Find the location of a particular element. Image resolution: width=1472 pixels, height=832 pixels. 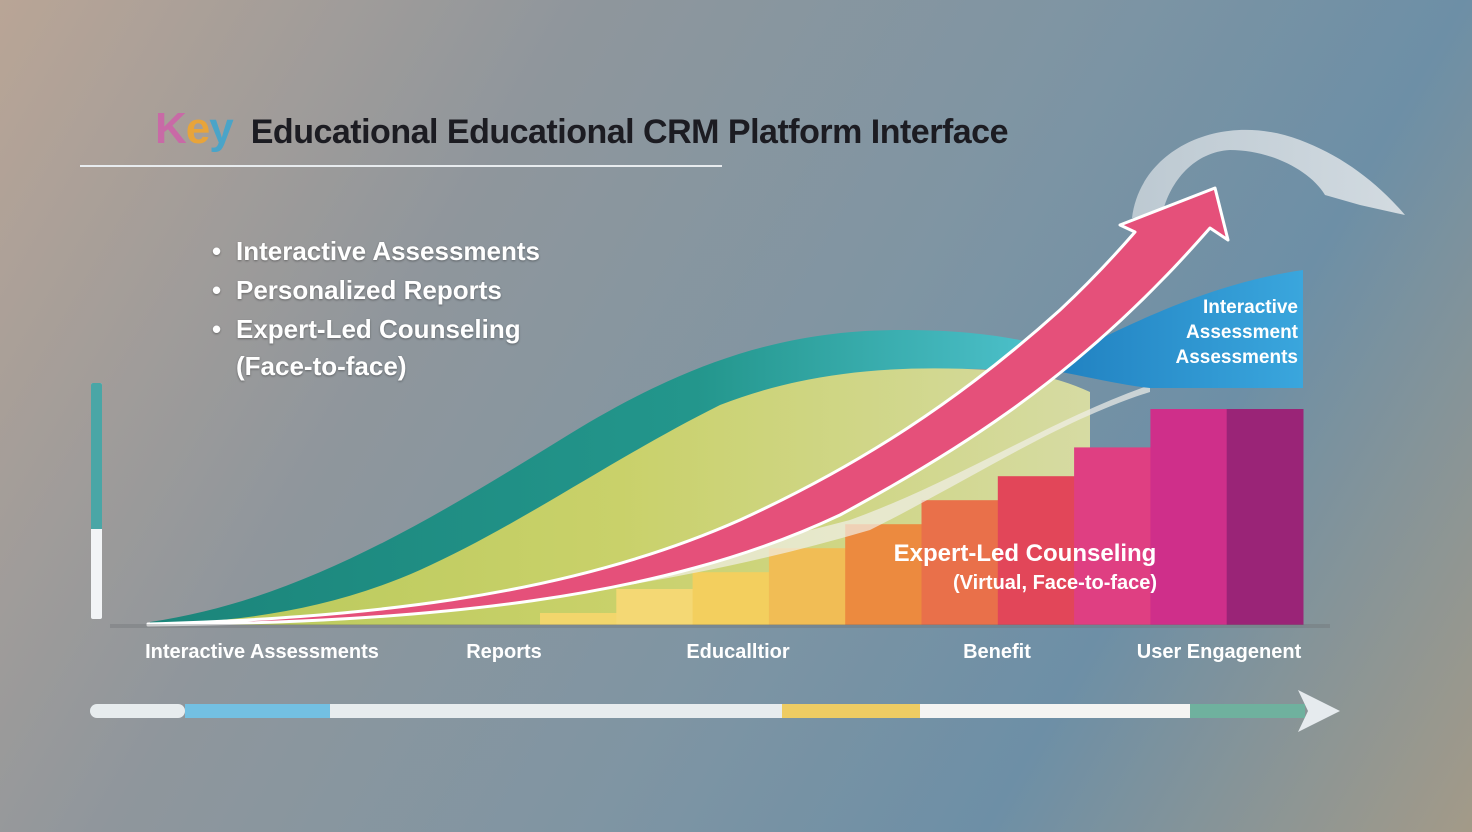

chart-baseline is located at coordinates (720, 626).